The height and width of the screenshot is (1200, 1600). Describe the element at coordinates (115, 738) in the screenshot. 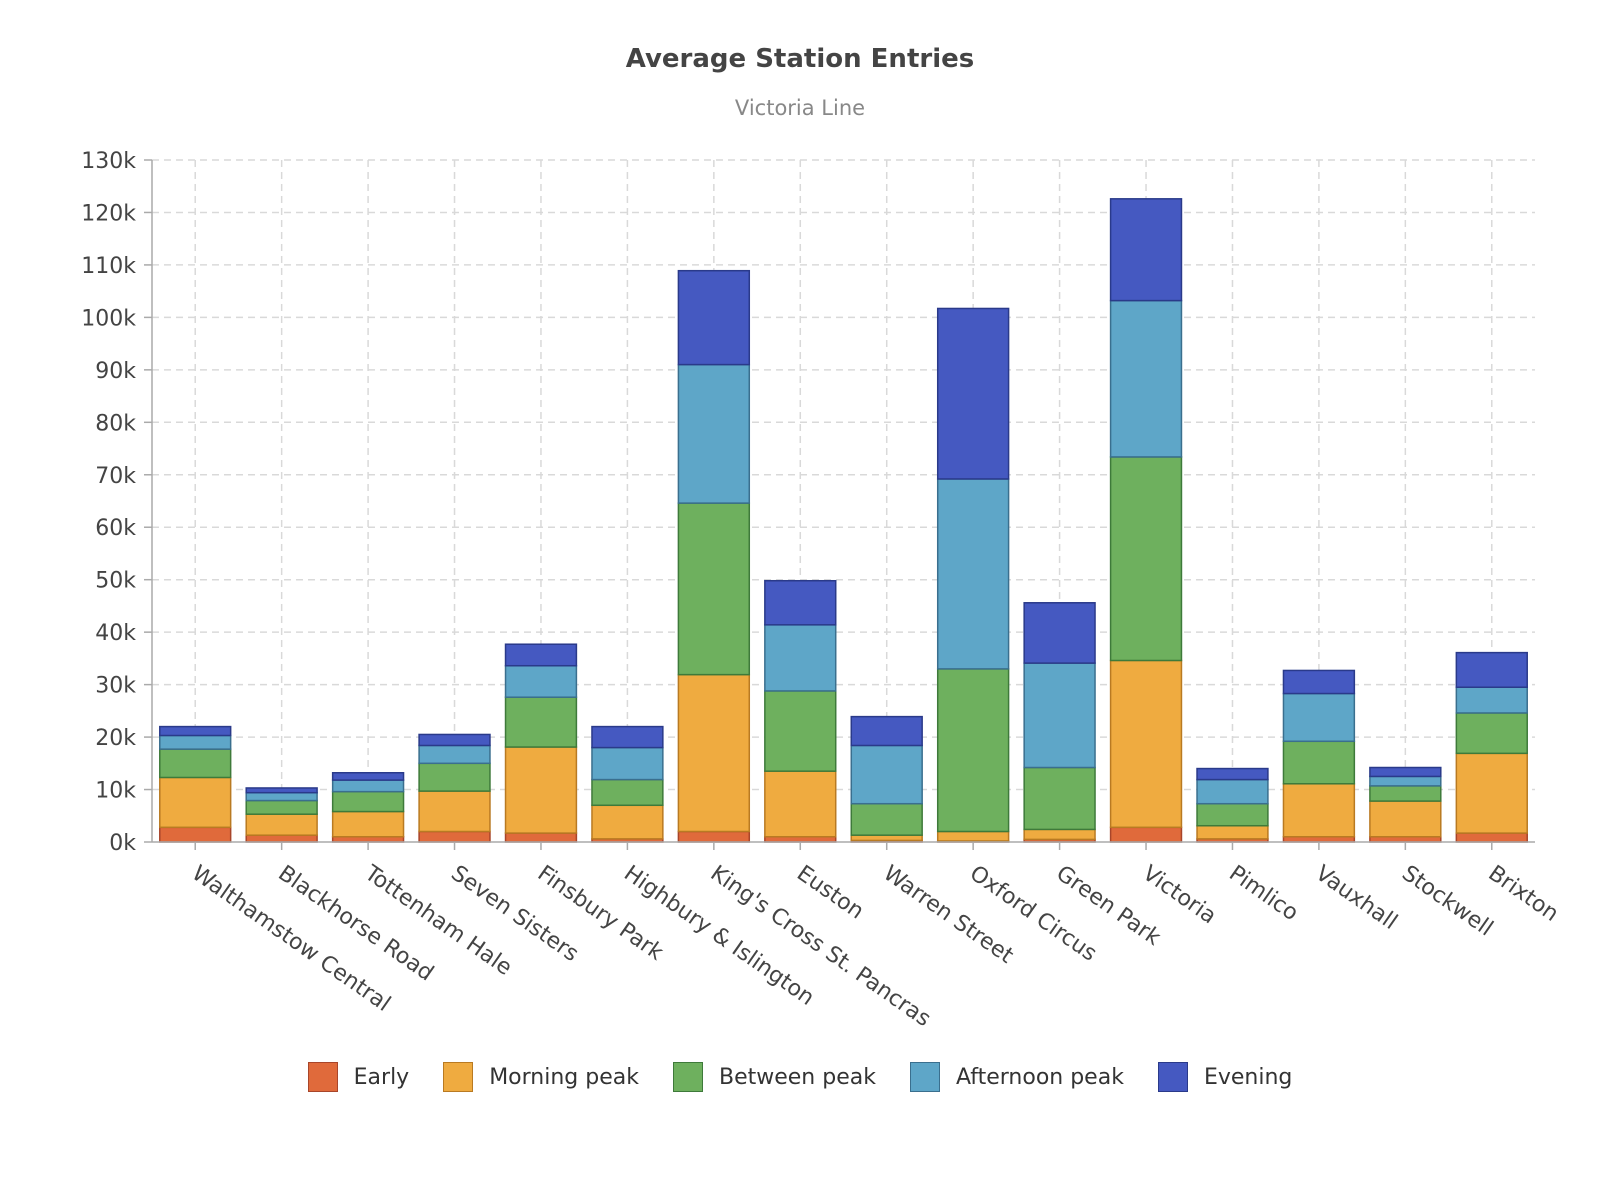

I see `y-tick-label: 20k` at that location.